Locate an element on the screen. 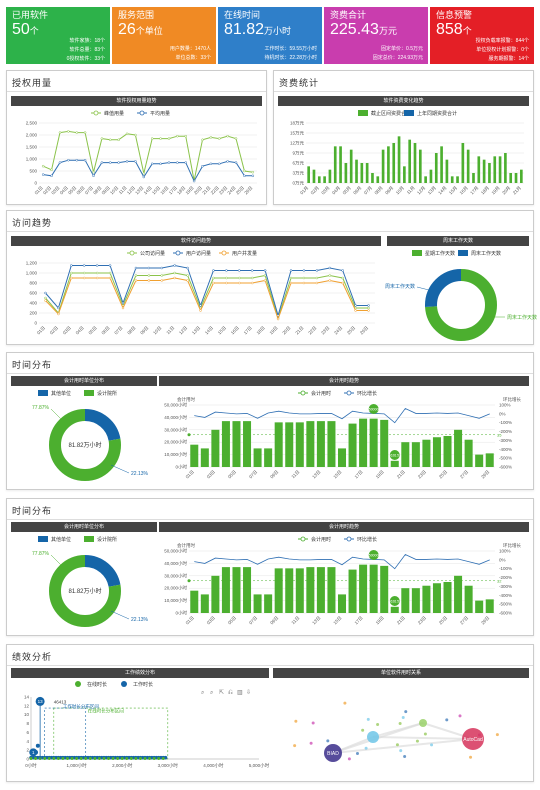 The height and width of the screenshot is (790, 540). kpi-card: 已用软件 50个 软件家族：18个 软件总量：83个 0授权软件：33个 is located at coordinates (58, 35).